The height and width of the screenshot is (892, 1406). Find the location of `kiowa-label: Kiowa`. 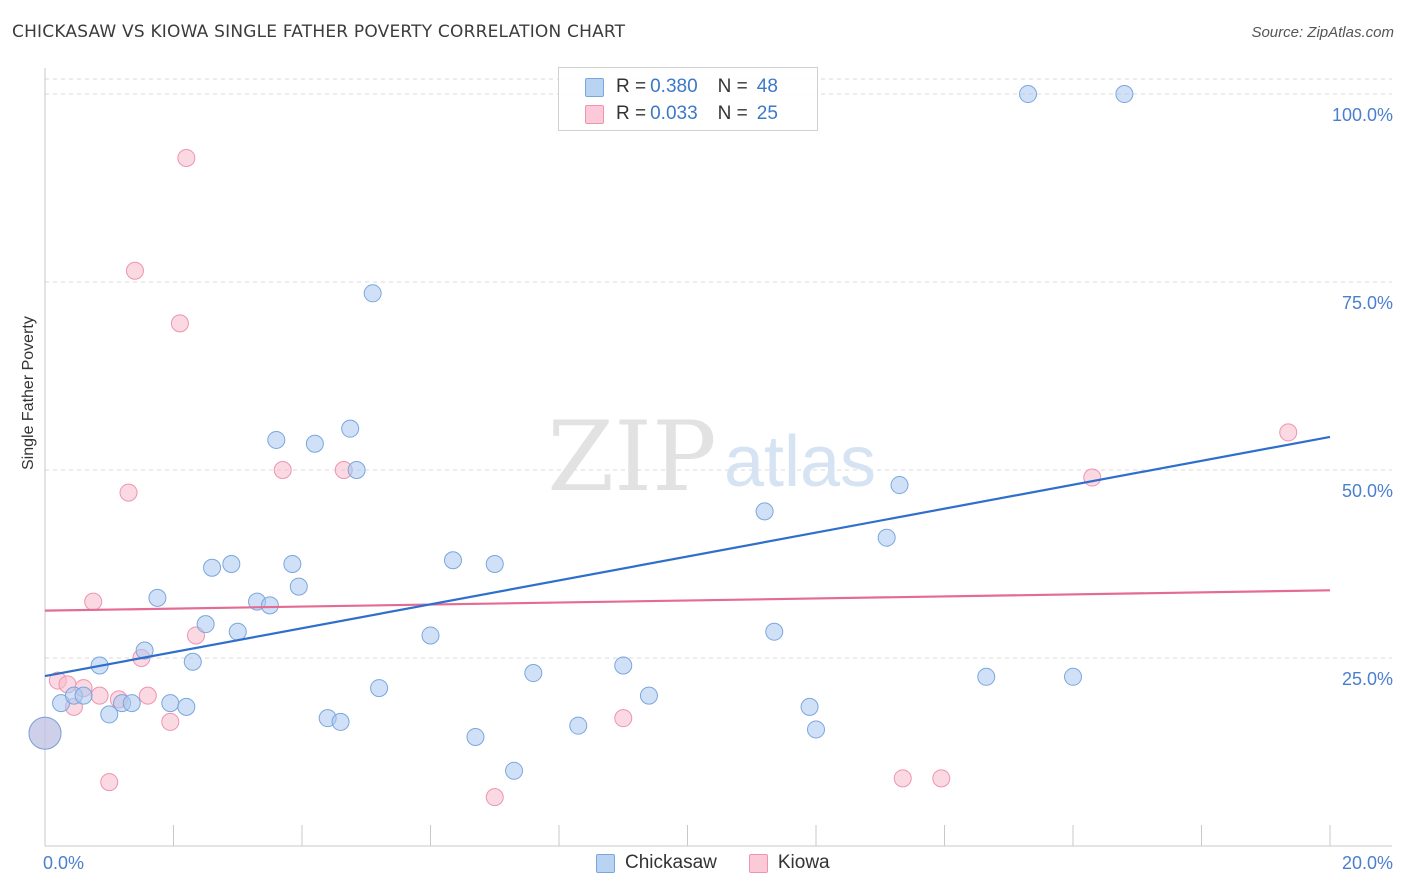

kiowa-label: Kiowa is located at coordinates (803, 862).